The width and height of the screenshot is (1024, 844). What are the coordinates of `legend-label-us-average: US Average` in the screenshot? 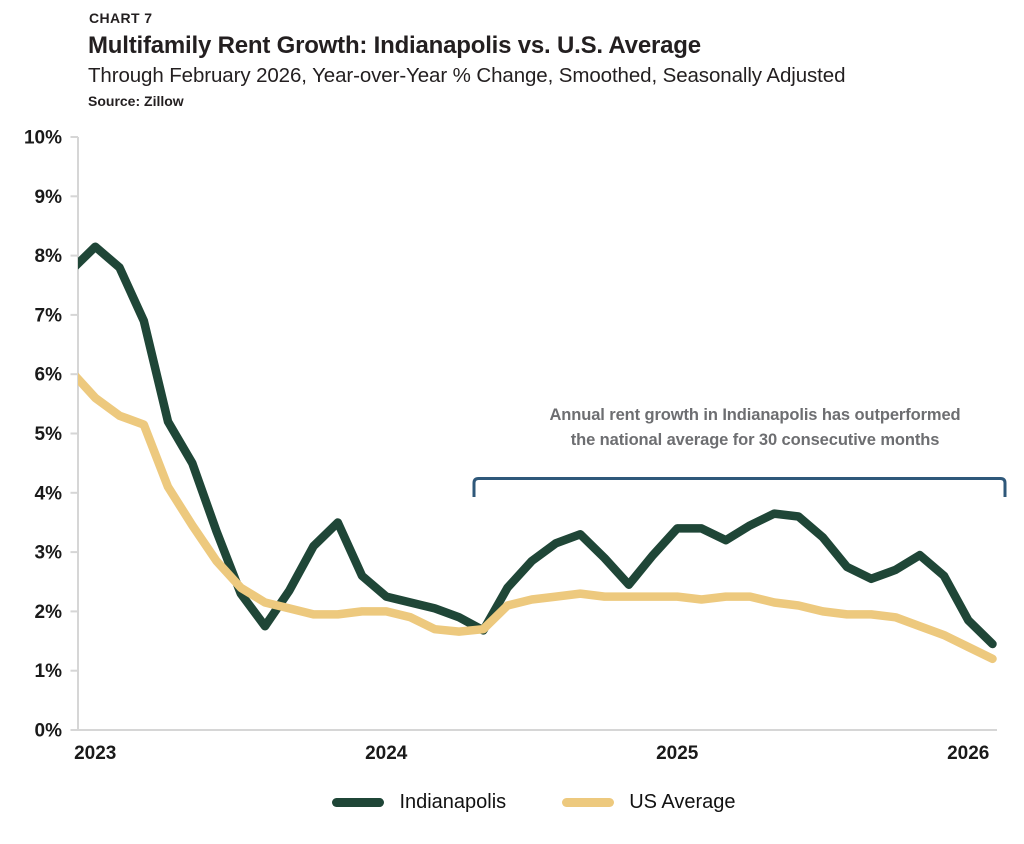 It's located at (682, 802).